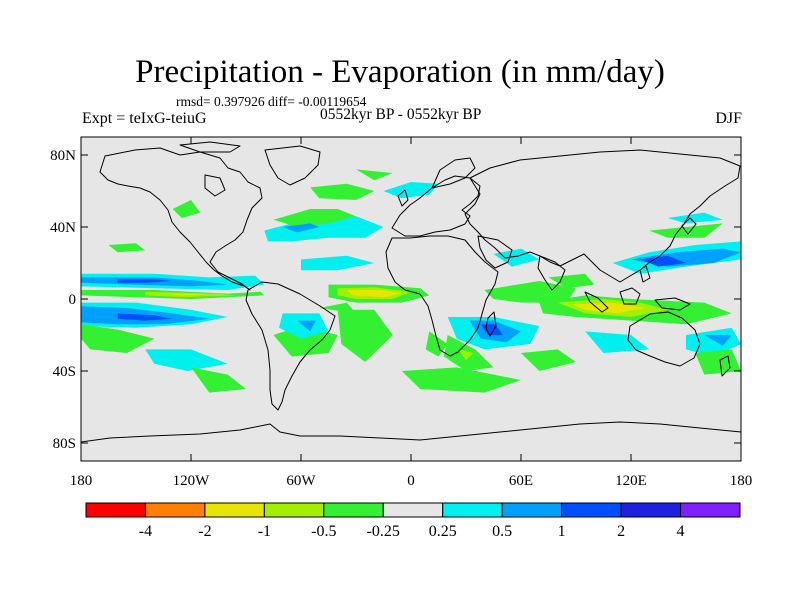 The width and height of the screenshot is (800, 600). Describe the element at coordinates (63, 156) in the screenshot. I see `lat-tick-label-0: 80N` at that location.